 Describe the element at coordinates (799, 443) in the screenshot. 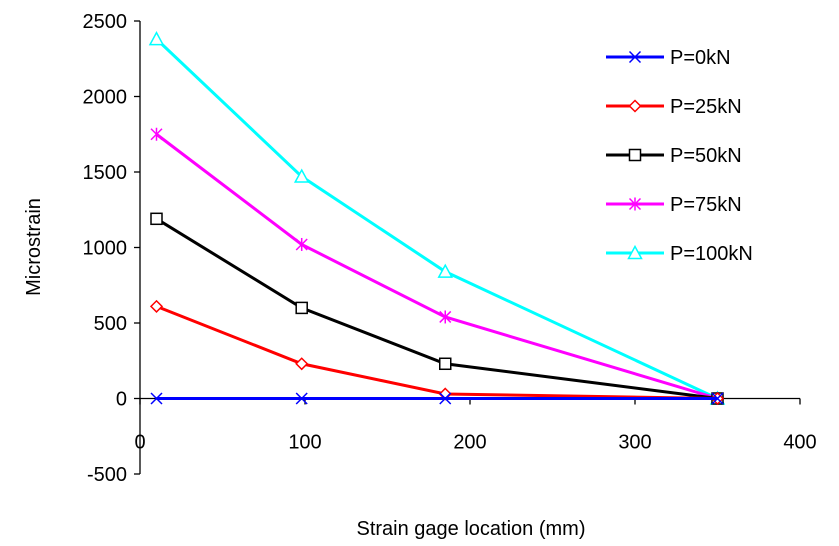

I see `x-tick-label: 400` at that location.